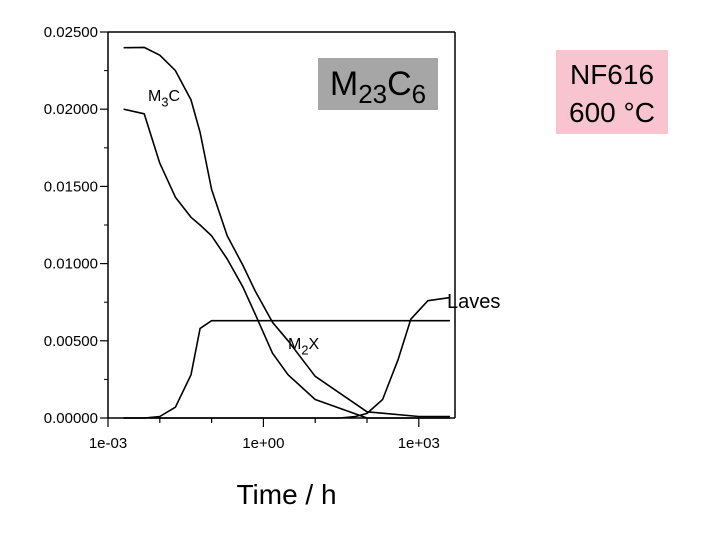 The image size is (720, 540). What do you see at coordinates (303, 347) in the screenshot?
I see `m2x-label: M2X` at bounding box center [303, 347].